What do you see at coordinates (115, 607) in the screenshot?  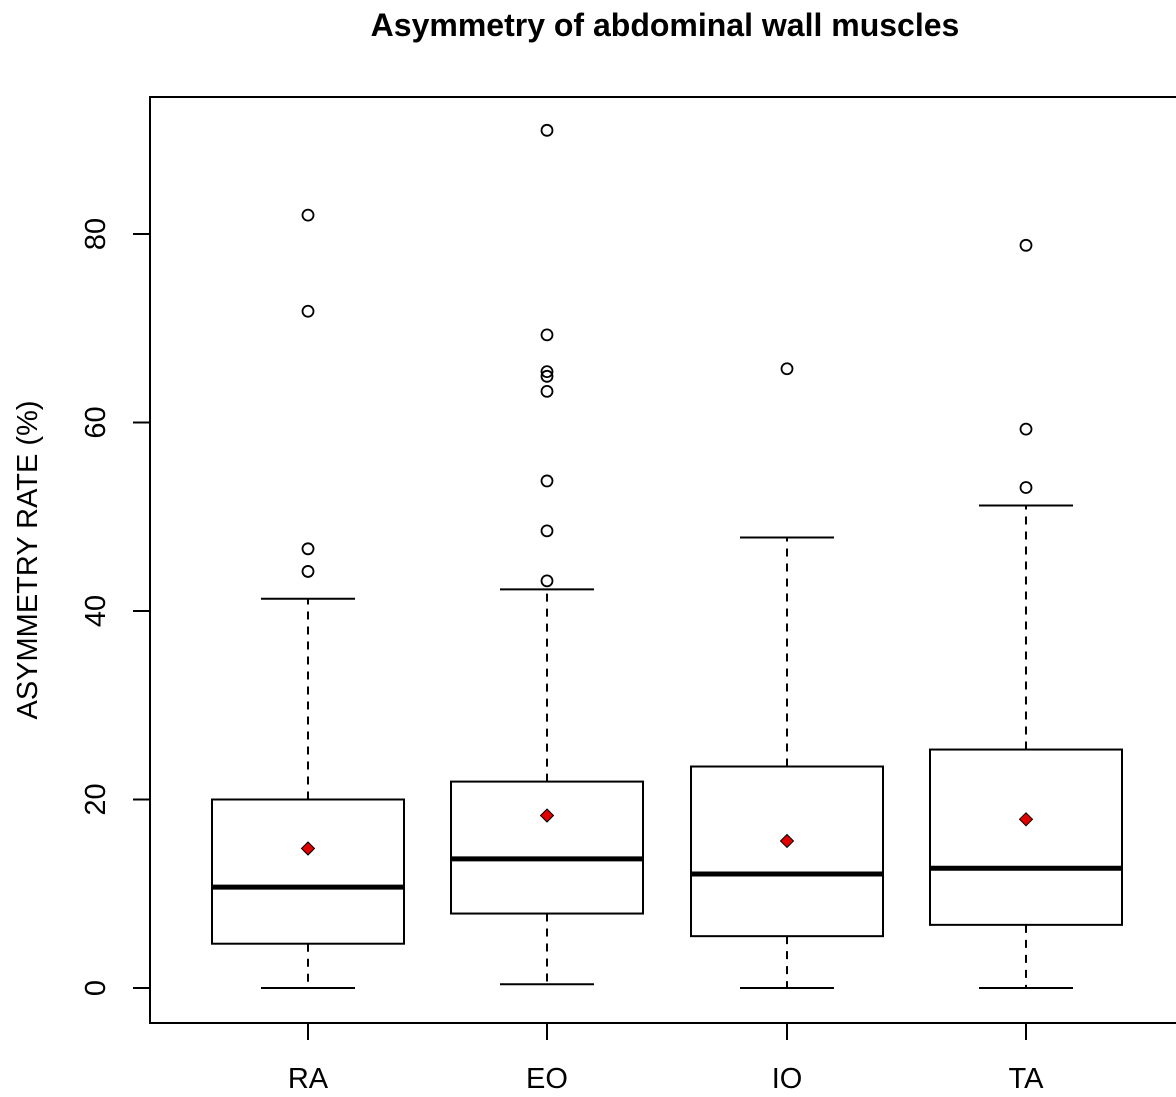 I see `y-axis: 0 20 40 60 80` at bounding box center [115, 607].